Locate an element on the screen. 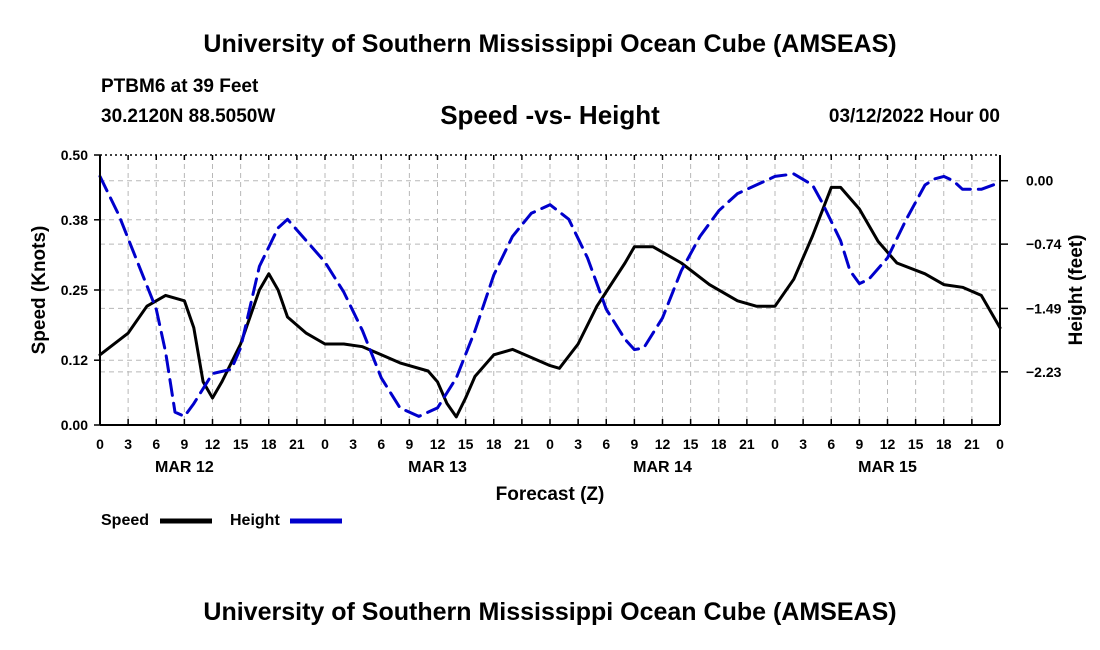  coordinates-label: 30.2120N 88.5050W is located at coordinates (188, 116).